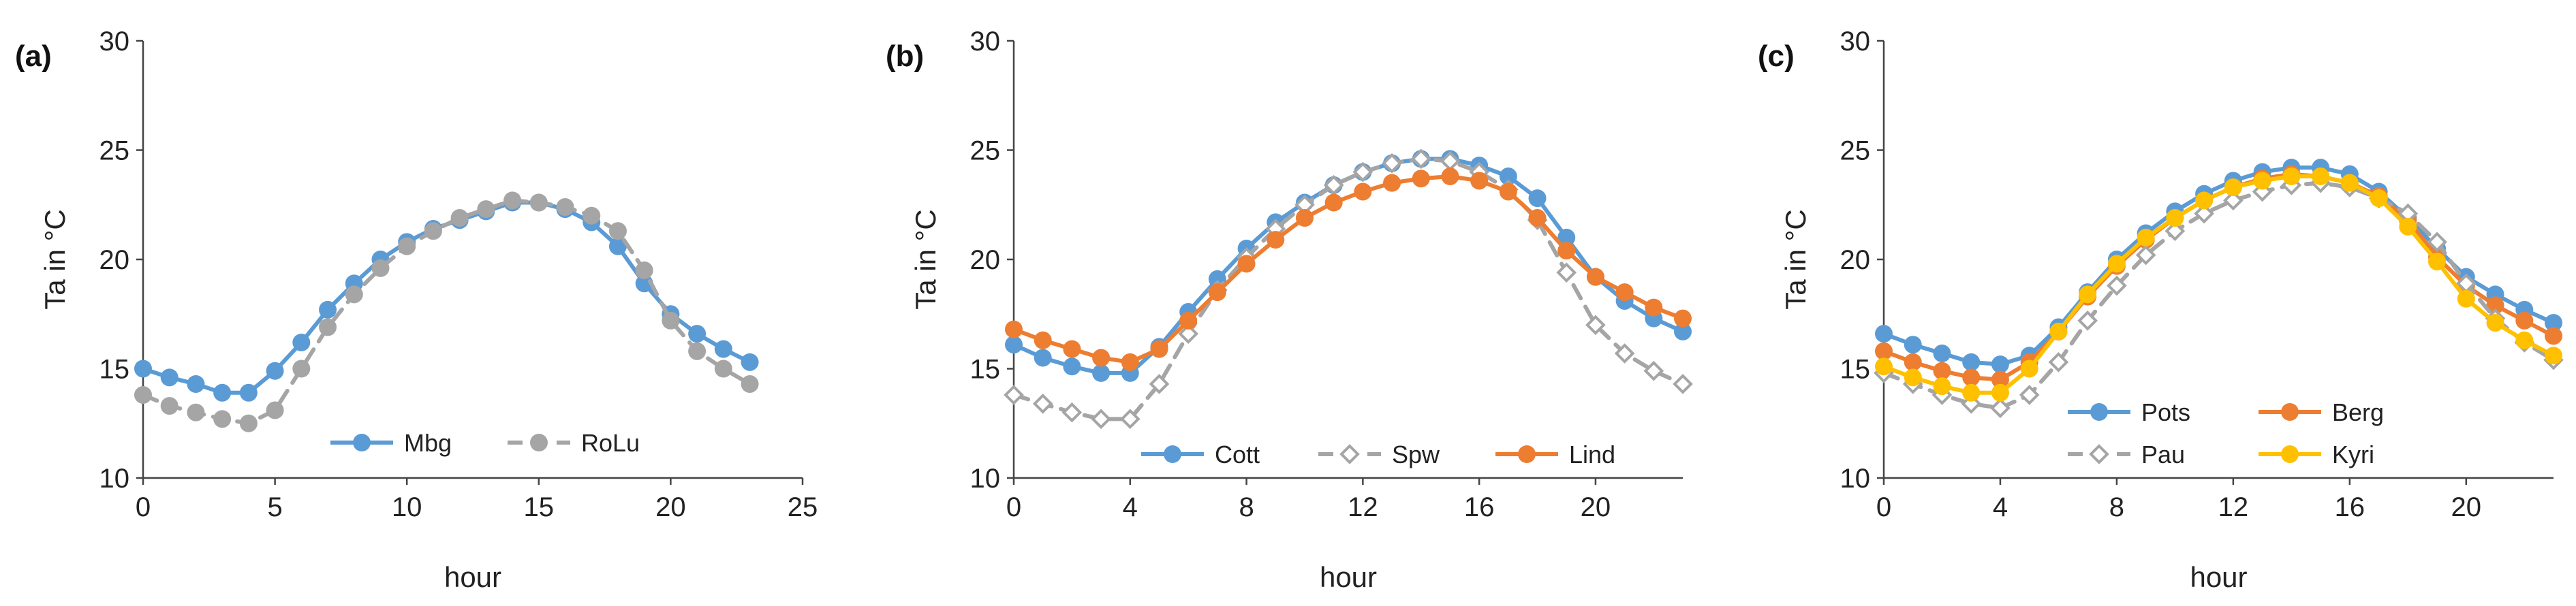 This screenshot has height=606, width=2576. What do you see at coordinates (2290, 412) in the screenshot?
I see `legend-swatch-marker-Berg` at bounding box center [2290, 412].